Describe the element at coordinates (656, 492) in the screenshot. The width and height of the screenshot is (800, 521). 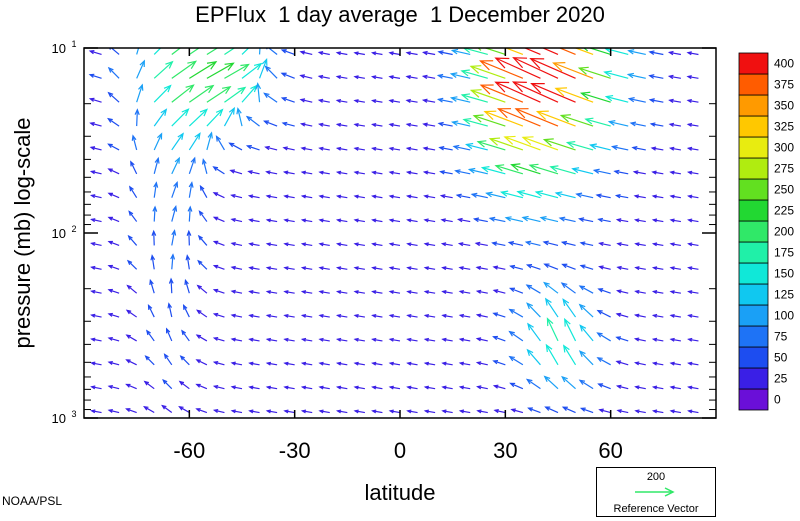
I see `reference-vector-box: 200 Reference Vector` at that location.